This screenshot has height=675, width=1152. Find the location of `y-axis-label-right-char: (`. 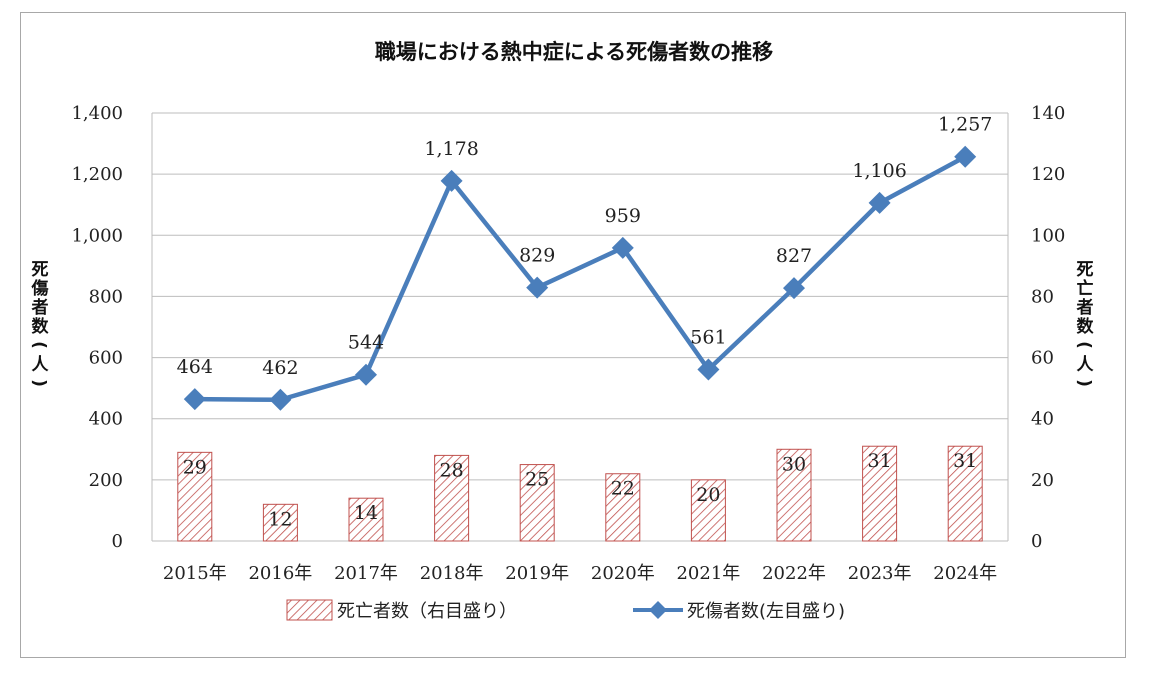

y-axis-label-right-char: ( is located at coordinates (1084, 345).